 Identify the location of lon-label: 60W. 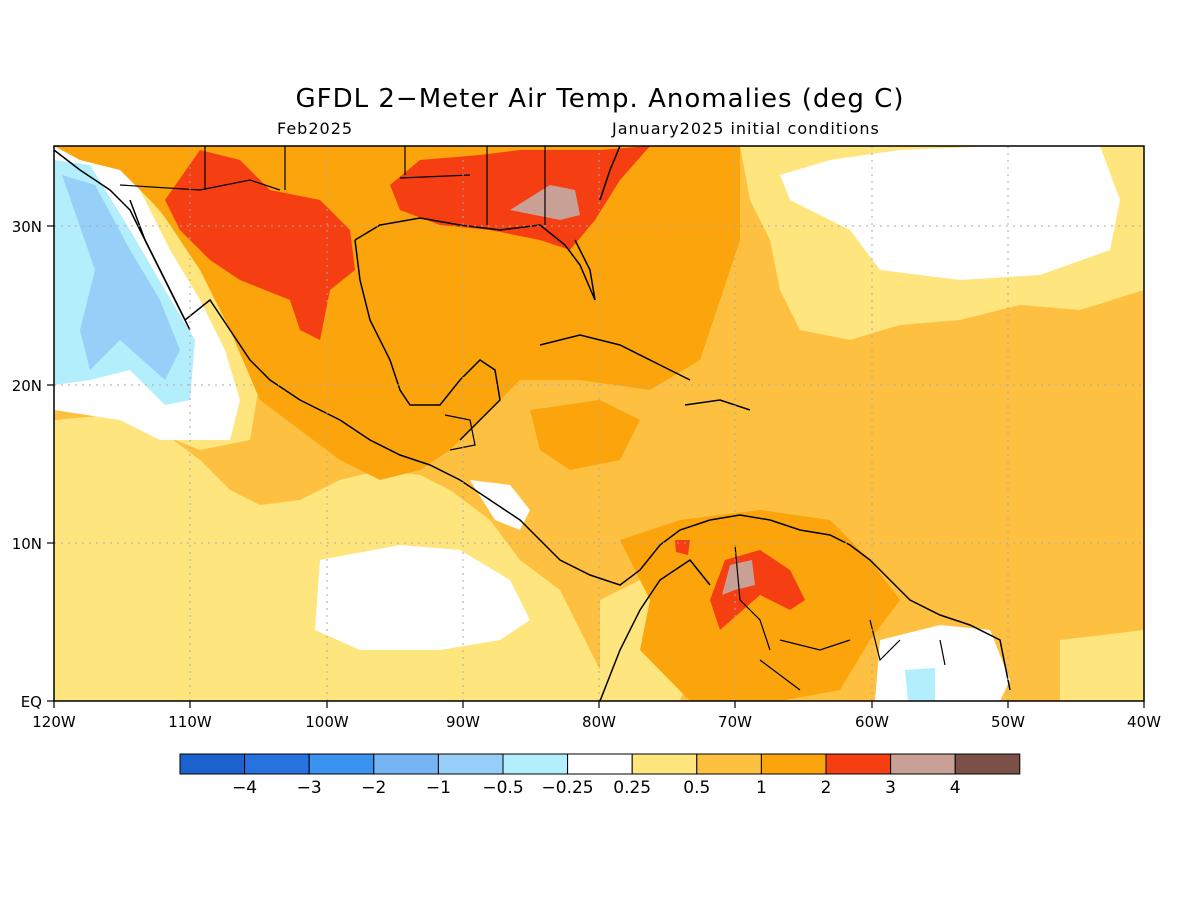
(872, 722).